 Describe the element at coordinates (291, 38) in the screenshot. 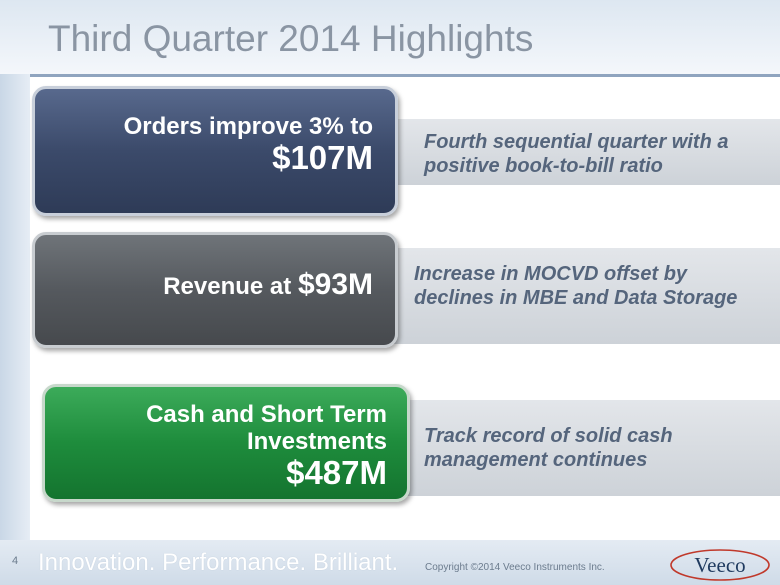

I see `slide-title: Third Quarter 2014 Highlights` at that location.